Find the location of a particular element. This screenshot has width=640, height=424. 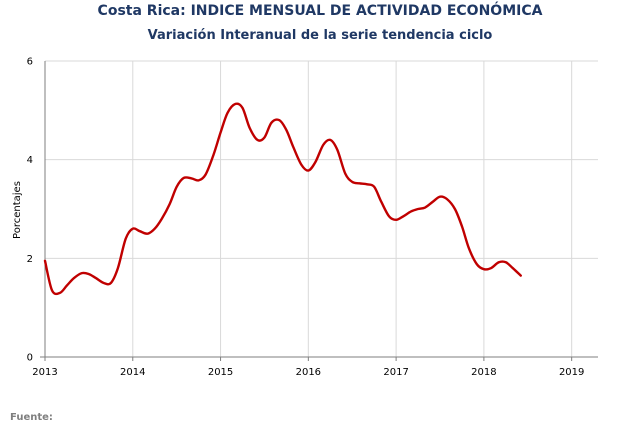

y-tick-label: 2 is located at coordinates (30, 259).